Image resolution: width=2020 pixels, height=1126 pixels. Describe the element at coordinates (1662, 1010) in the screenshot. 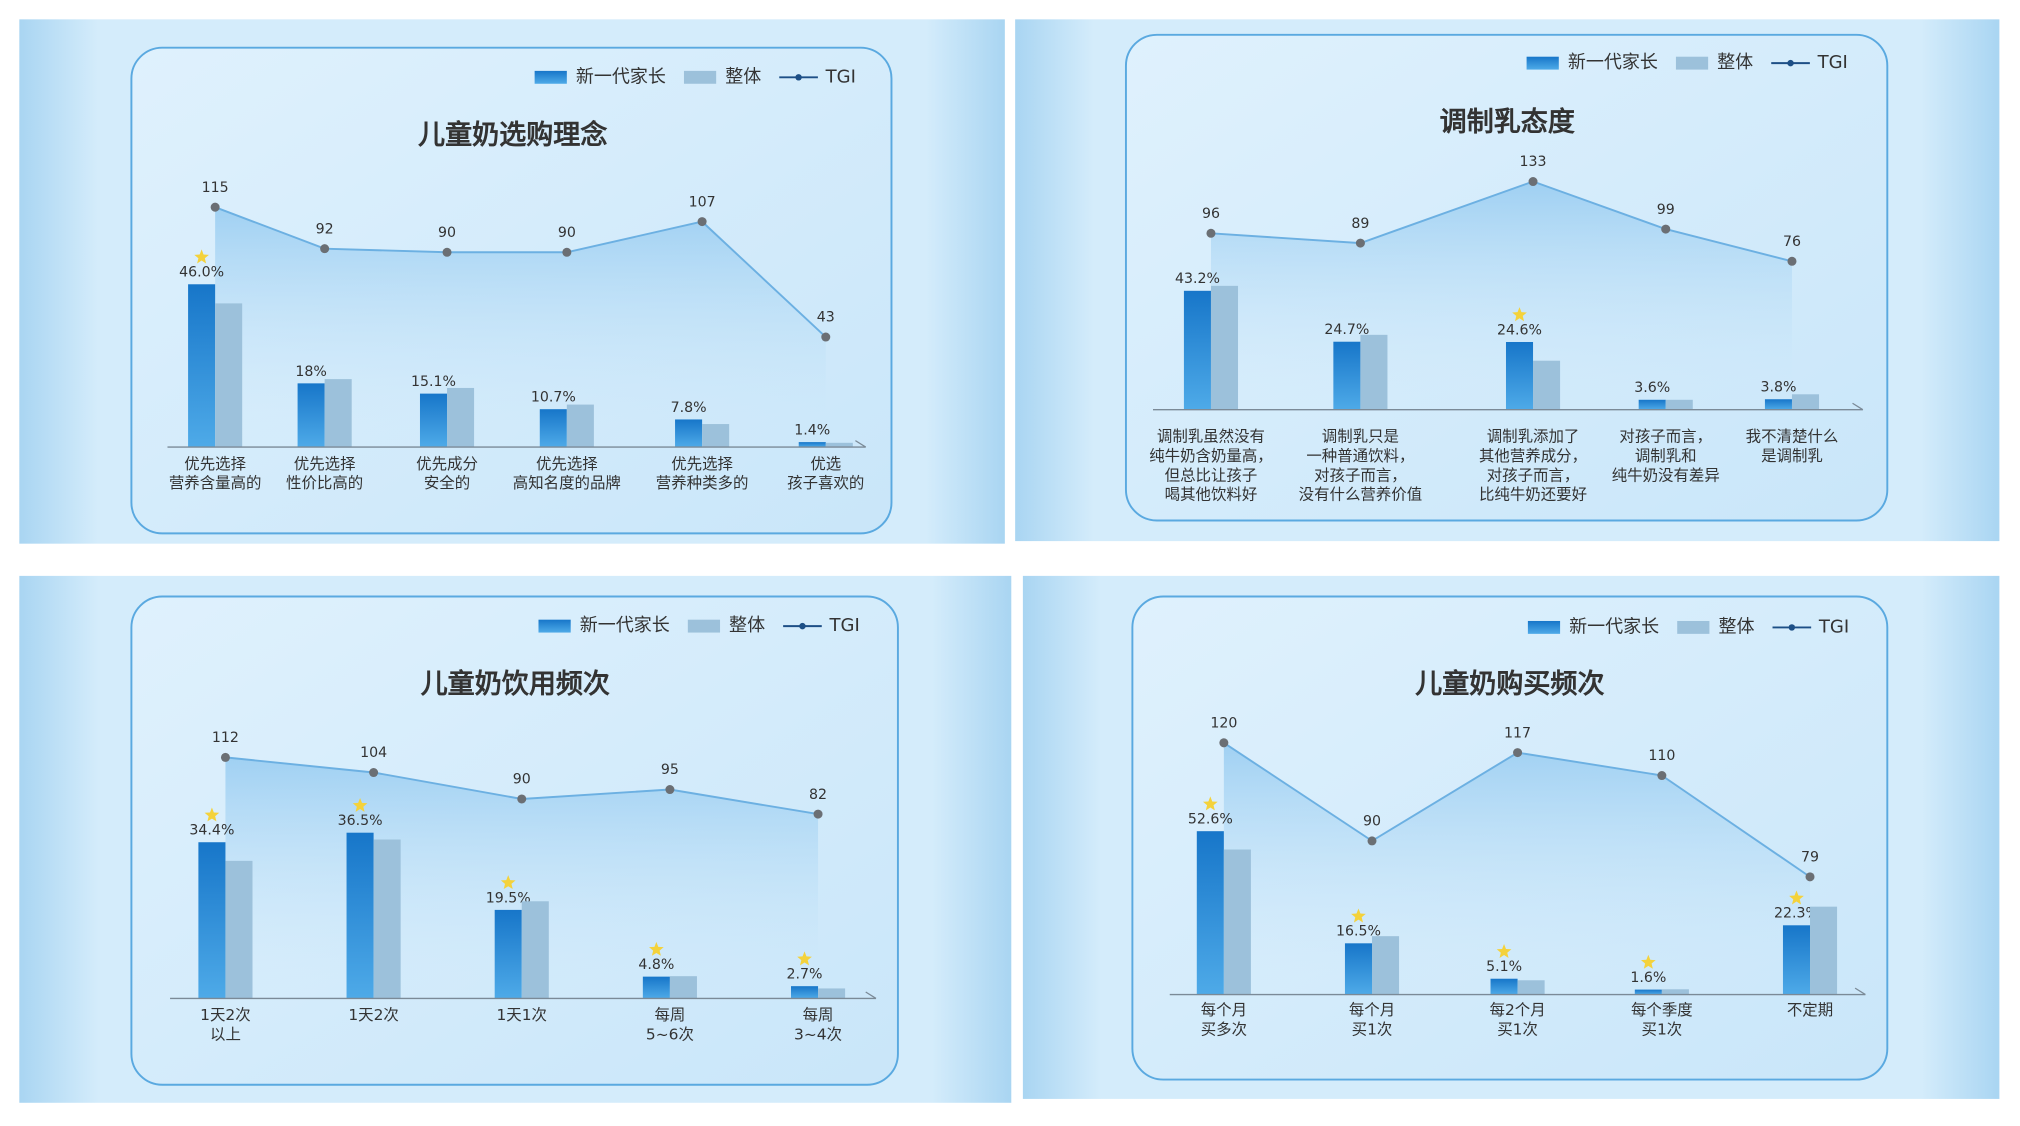

I see `tick-label-line: 每个季度` at that location.